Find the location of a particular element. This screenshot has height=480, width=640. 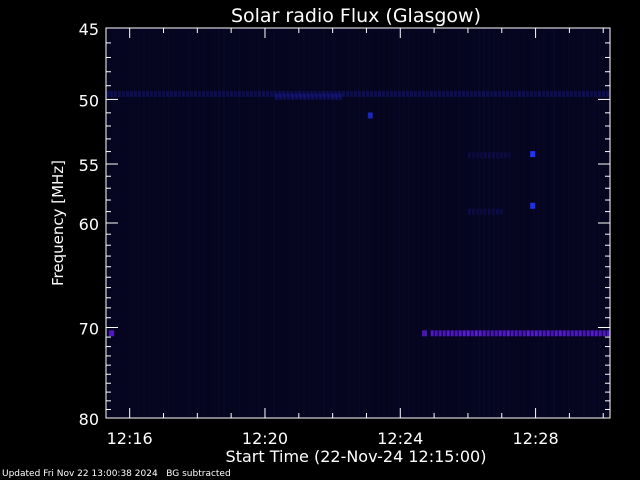

emission-spot is located at coordinates (533, 154).